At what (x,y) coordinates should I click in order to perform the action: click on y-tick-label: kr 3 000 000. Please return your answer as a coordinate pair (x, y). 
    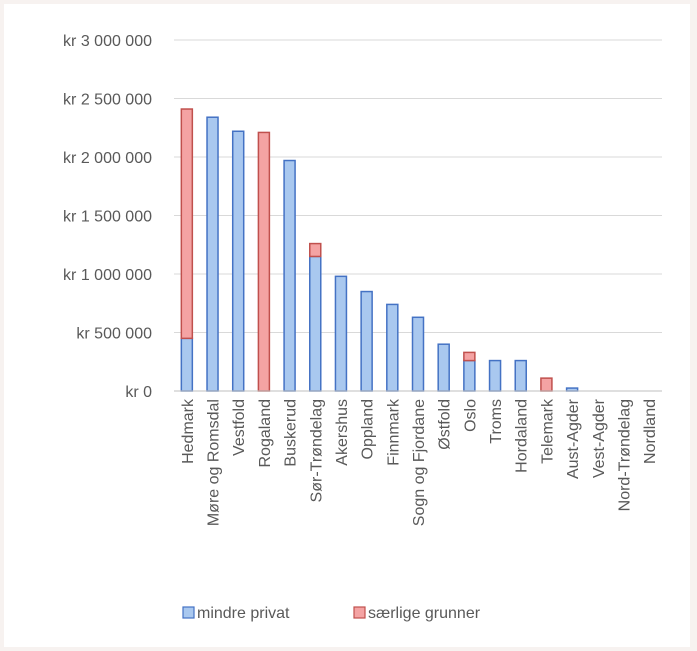
    Looking at the image, I should click on (107, 41).